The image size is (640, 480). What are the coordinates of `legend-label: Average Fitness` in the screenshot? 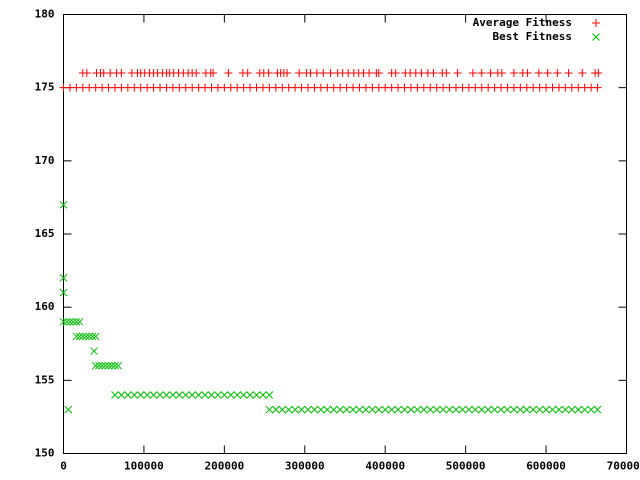 It's located at (522, 22).